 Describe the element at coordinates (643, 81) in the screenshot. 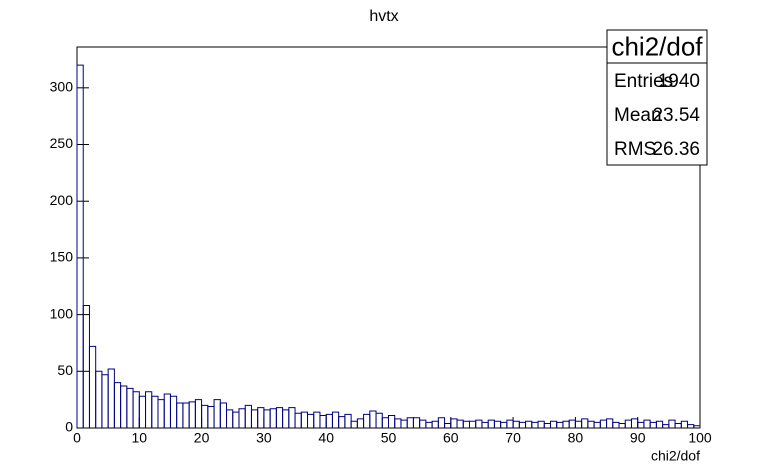

I see `stats-label: Entries` at that location.